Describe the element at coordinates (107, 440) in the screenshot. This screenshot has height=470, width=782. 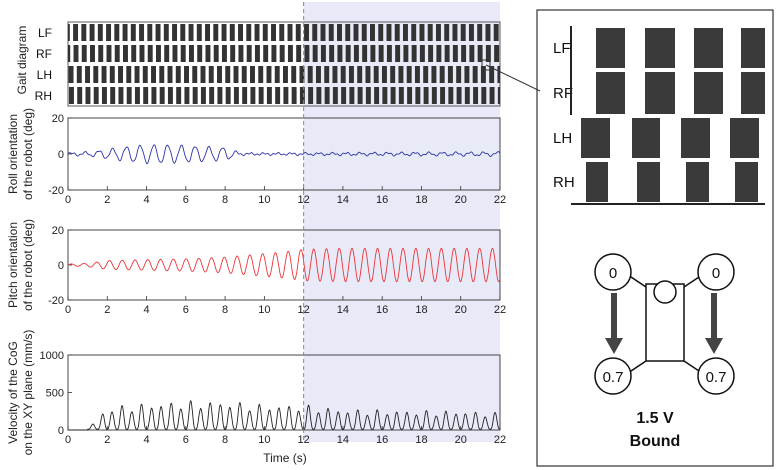
I see `x-tick-label: 2` at that location.